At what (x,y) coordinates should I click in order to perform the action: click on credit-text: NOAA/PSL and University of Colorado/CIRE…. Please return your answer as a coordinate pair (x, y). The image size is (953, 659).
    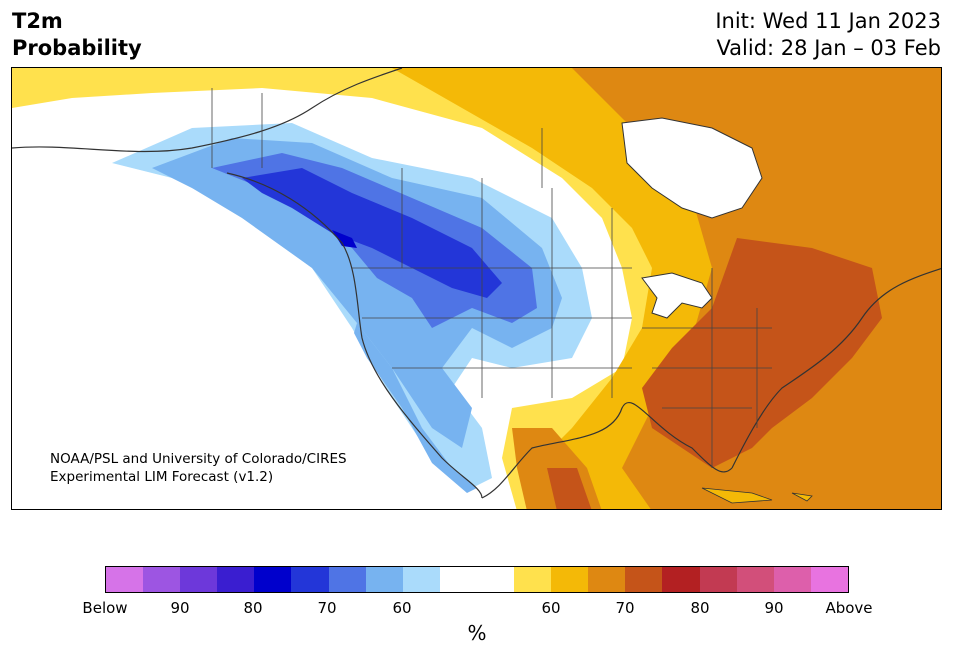
    Looking at the image, I should click on (198, 468).